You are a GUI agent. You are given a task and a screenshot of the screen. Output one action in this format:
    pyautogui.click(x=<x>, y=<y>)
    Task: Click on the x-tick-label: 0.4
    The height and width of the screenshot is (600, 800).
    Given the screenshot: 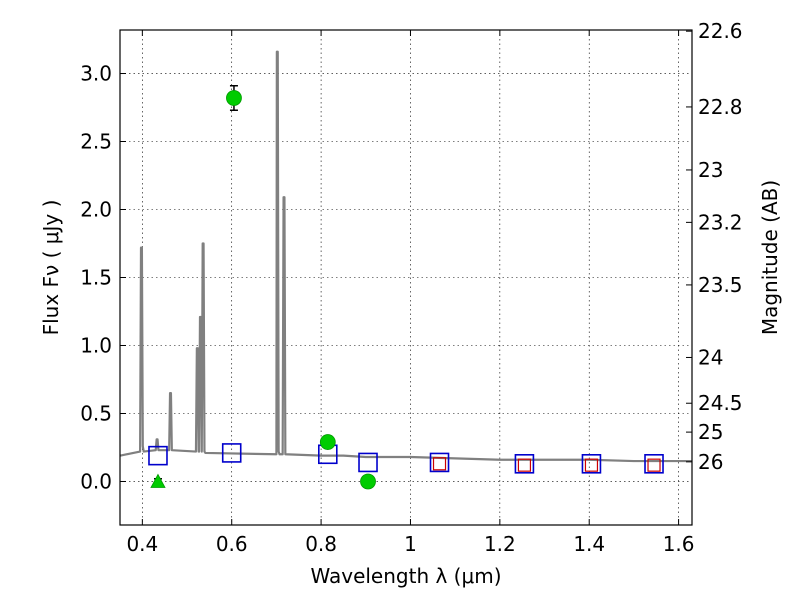 What is the action you would take?
    pyautogui.click(x=142, y=544)
    